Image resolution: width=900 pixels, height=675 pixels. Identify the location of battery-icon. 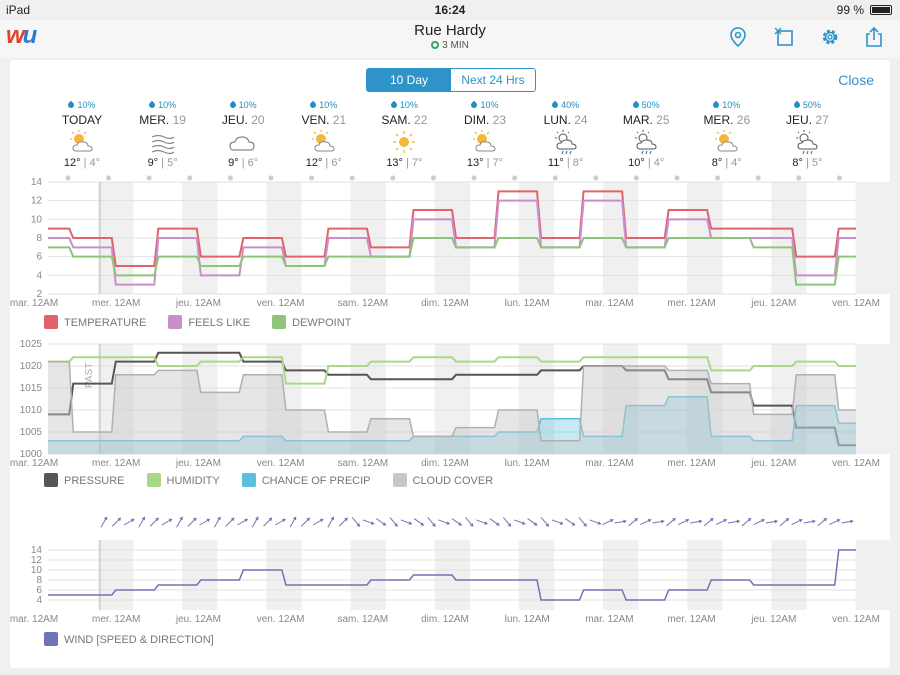
(881, 10).